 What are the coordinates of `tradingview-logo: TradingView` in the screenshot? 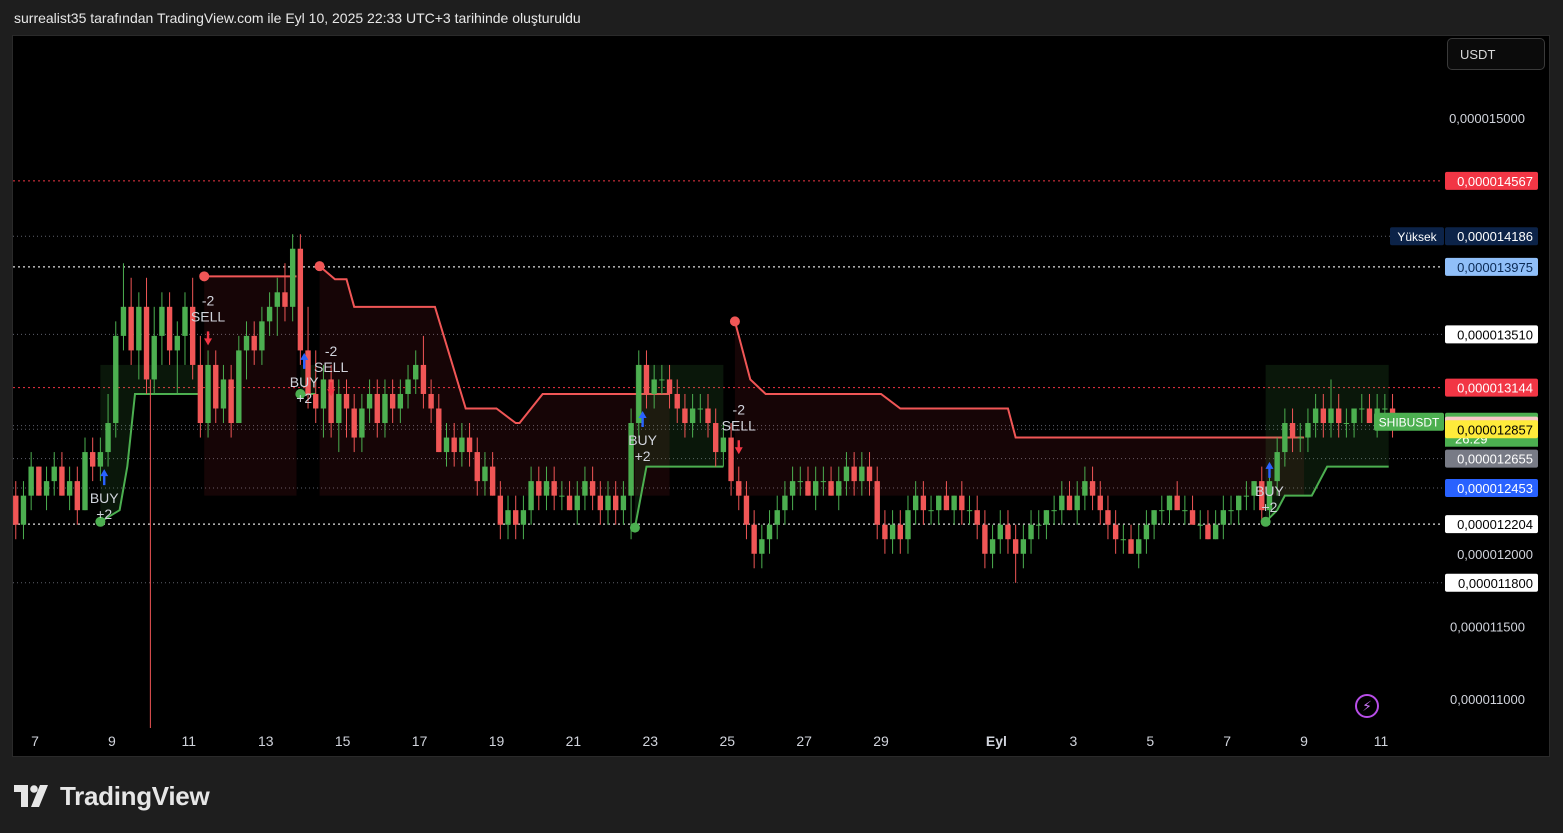 It's located at (112, 796).